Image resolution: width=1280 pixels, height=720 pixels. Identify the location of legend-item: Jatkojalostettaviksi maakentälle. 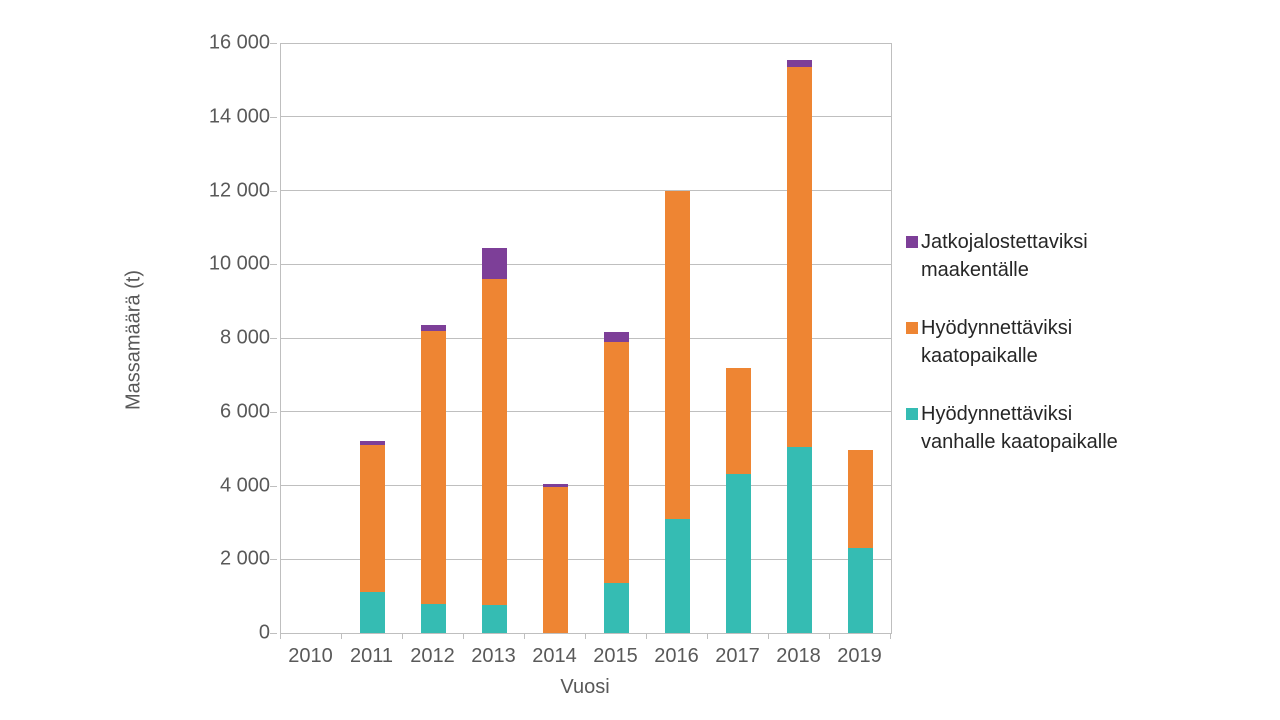
(1012, 256).